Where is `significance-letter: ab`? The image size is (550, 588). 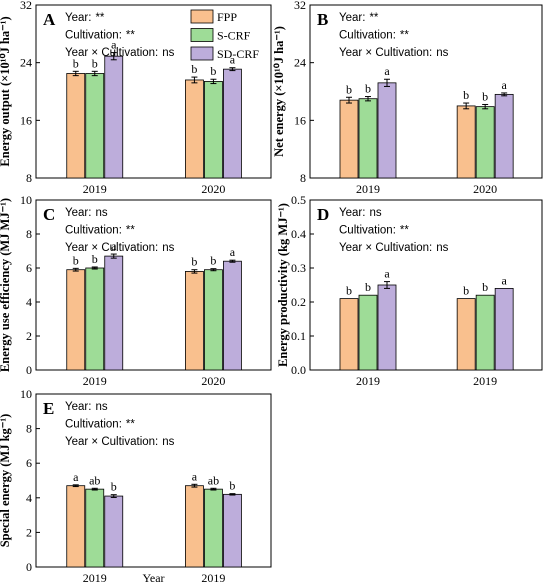 significance-letter: ab is located at coordinates (213, 480).